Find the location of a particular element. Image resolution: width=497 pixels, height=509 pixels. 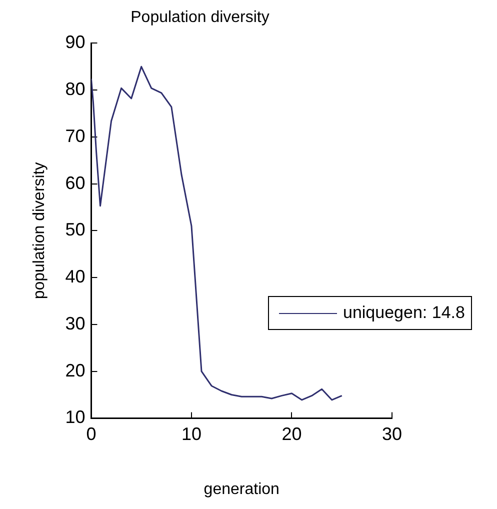

y-tick-label: 60 is located at coordinates (75, 182).